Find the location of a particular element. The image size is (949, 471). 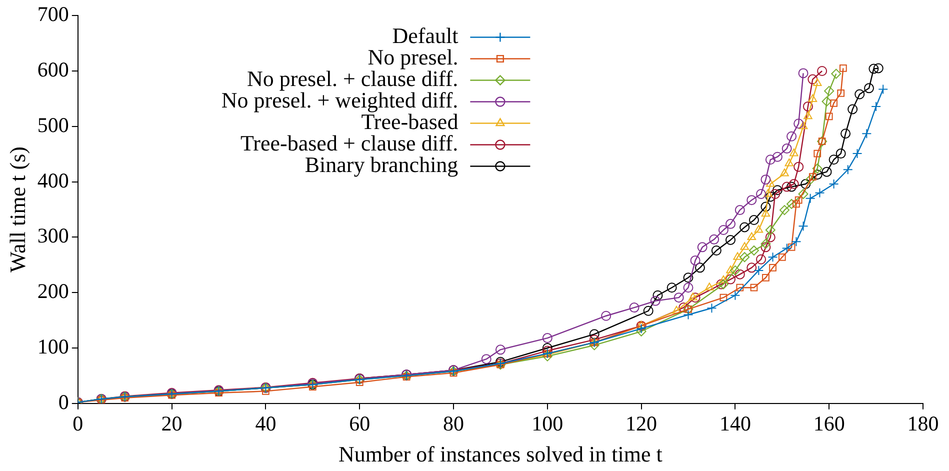

y-tick-label: 400 is located at coordinates (53, 180).